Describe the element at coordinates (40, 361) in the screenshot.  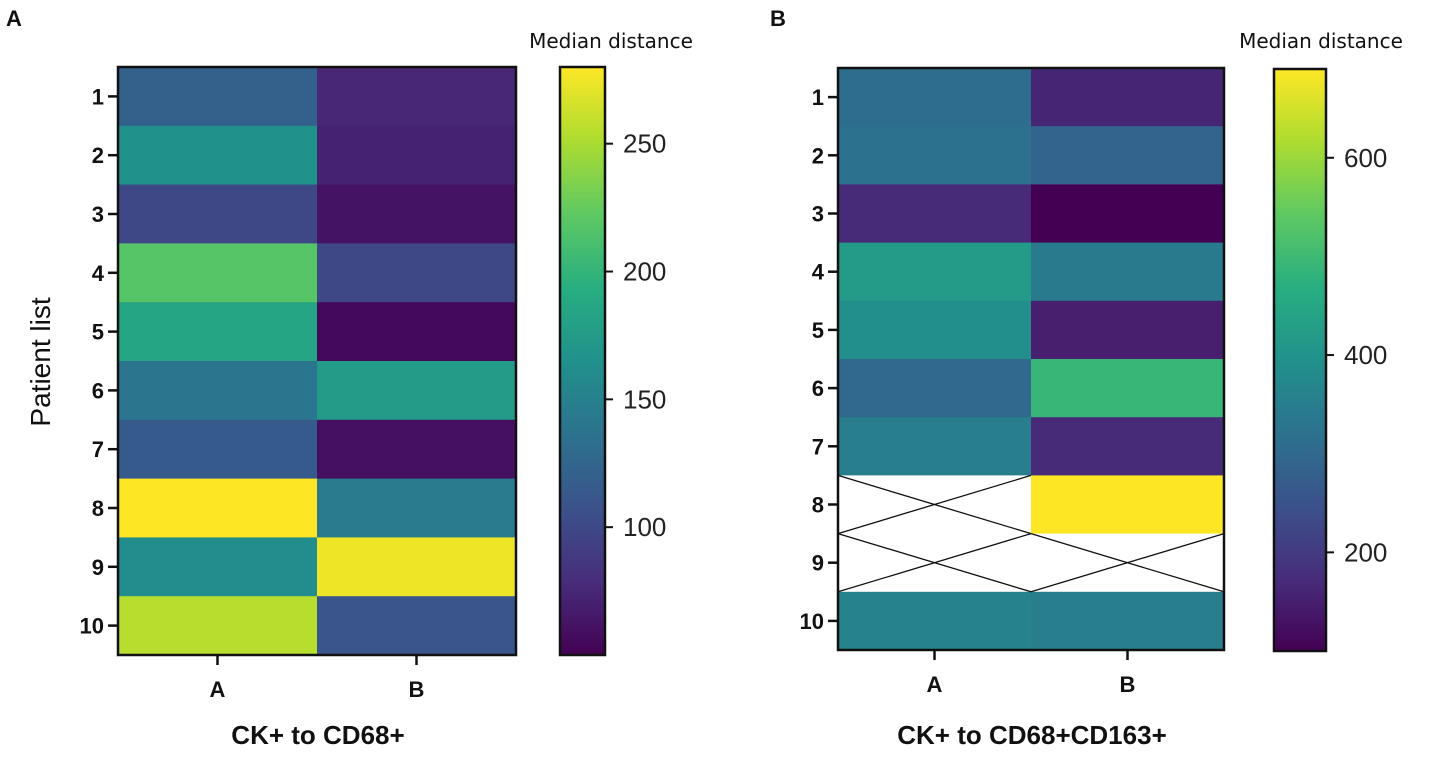
I see `y-axis-title: Patient list` at that location.